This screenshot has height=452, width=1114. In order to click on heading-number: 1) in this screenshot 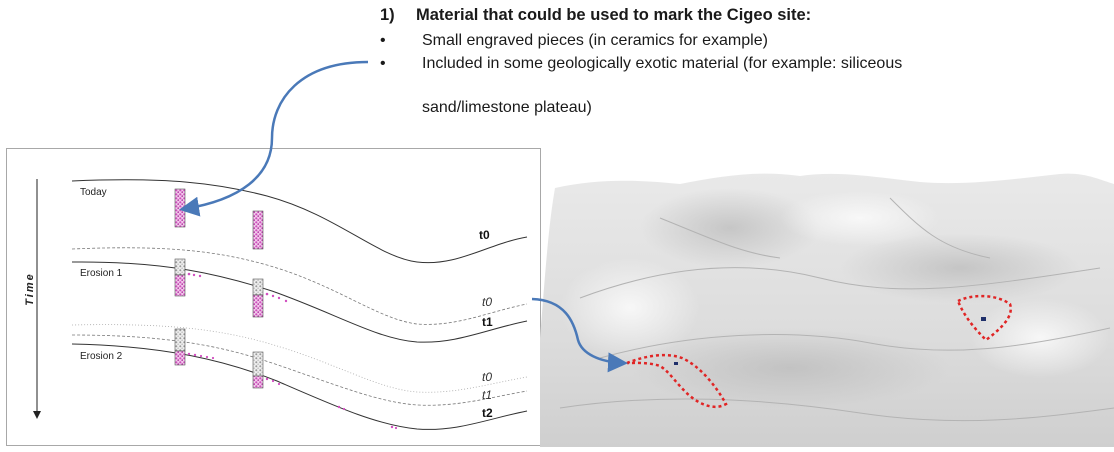, I will do `click(387, 15)`.